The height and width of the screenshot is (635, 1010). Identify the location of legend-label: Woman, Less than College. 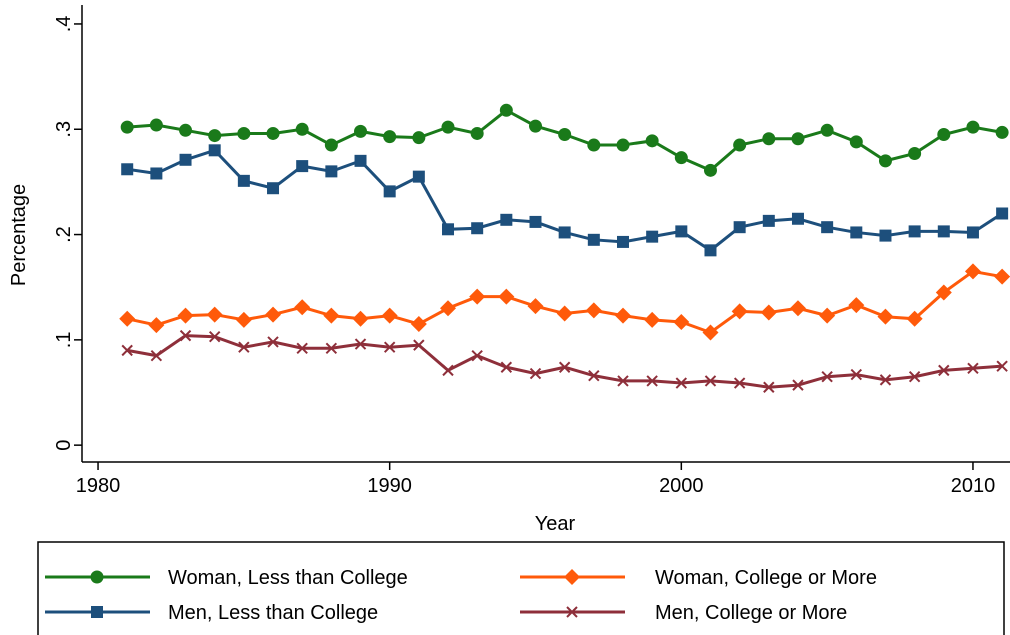
(288, 578).